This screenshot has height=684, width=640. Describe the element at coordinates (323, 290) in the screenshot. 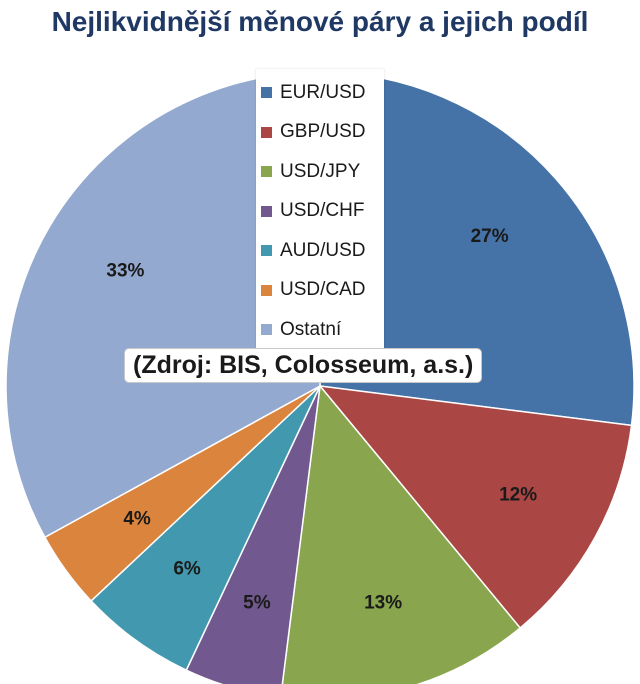

I see `legend-label: USD/CAD` at that location.